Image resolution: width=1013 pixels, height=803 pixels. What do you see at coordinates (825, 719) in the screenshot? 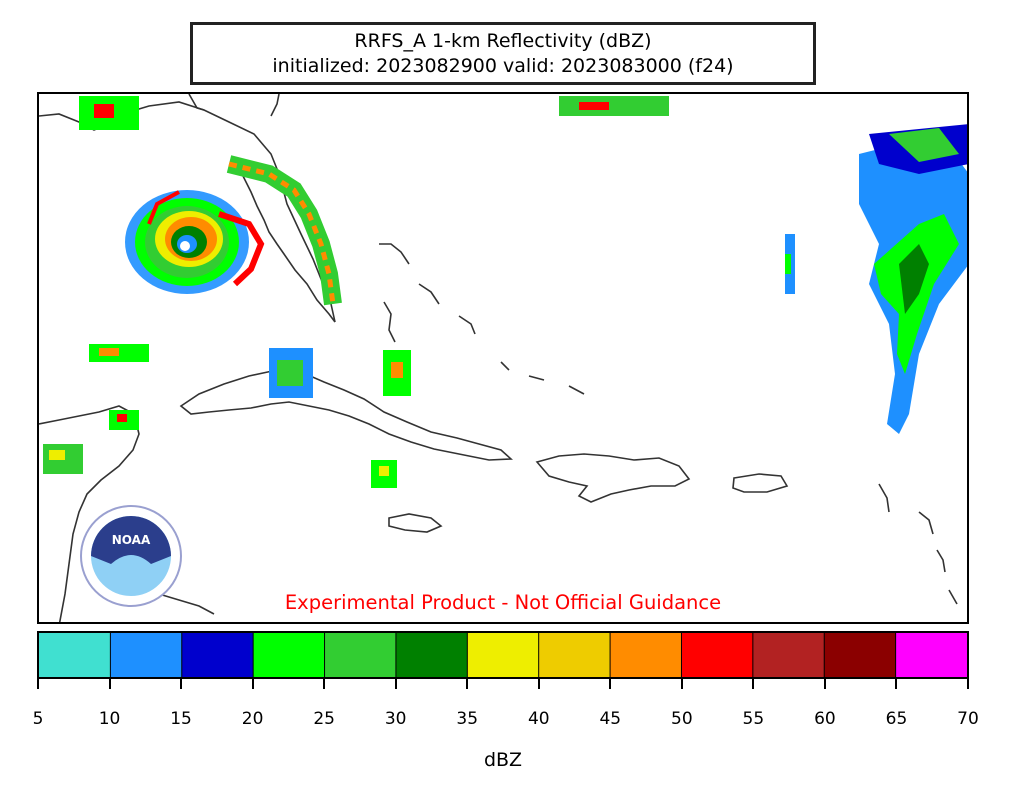
I see `colorbar-tick-label: 60` at bounding box center [825, 719].